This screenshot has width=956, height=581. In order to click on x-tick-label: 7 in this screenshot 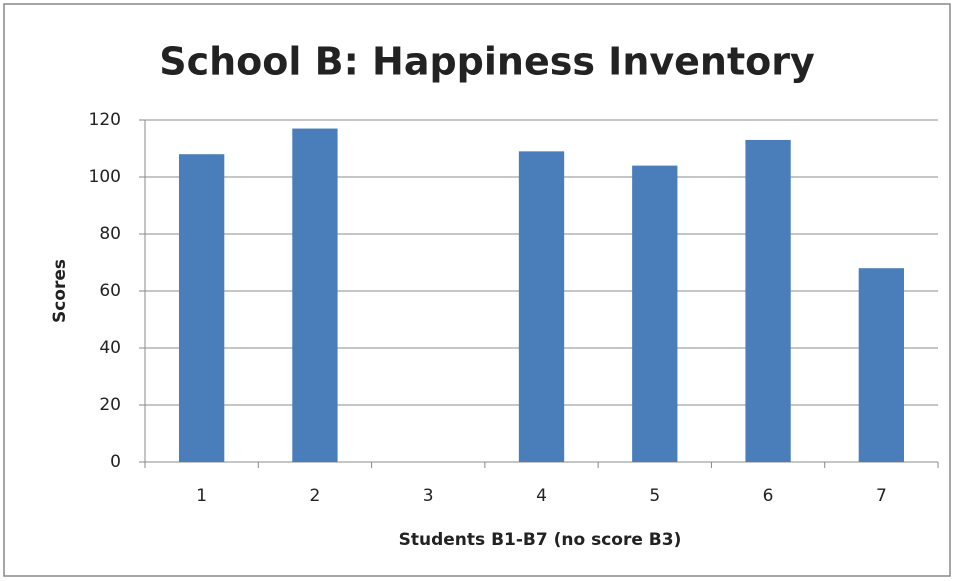, I will do `click(881, 496)`.